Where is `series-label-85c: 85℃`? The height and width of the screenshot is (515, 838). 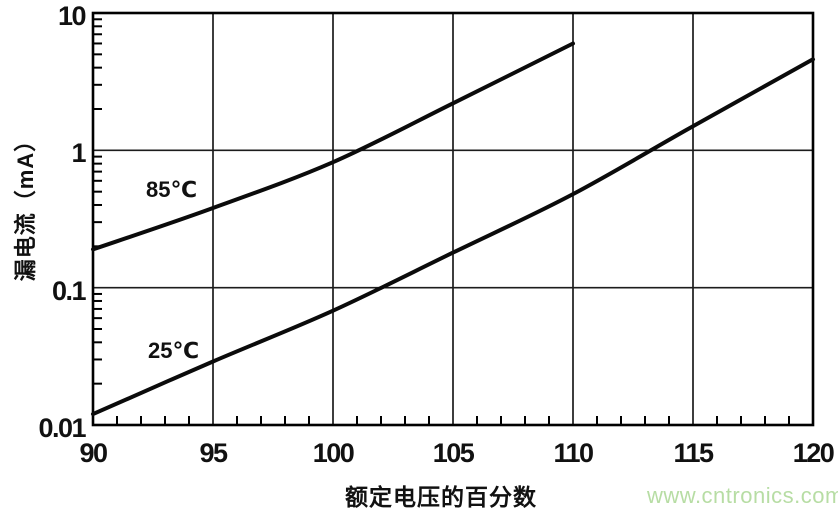
series-label-85c: 85℃ is located at coordinates (172, 189).